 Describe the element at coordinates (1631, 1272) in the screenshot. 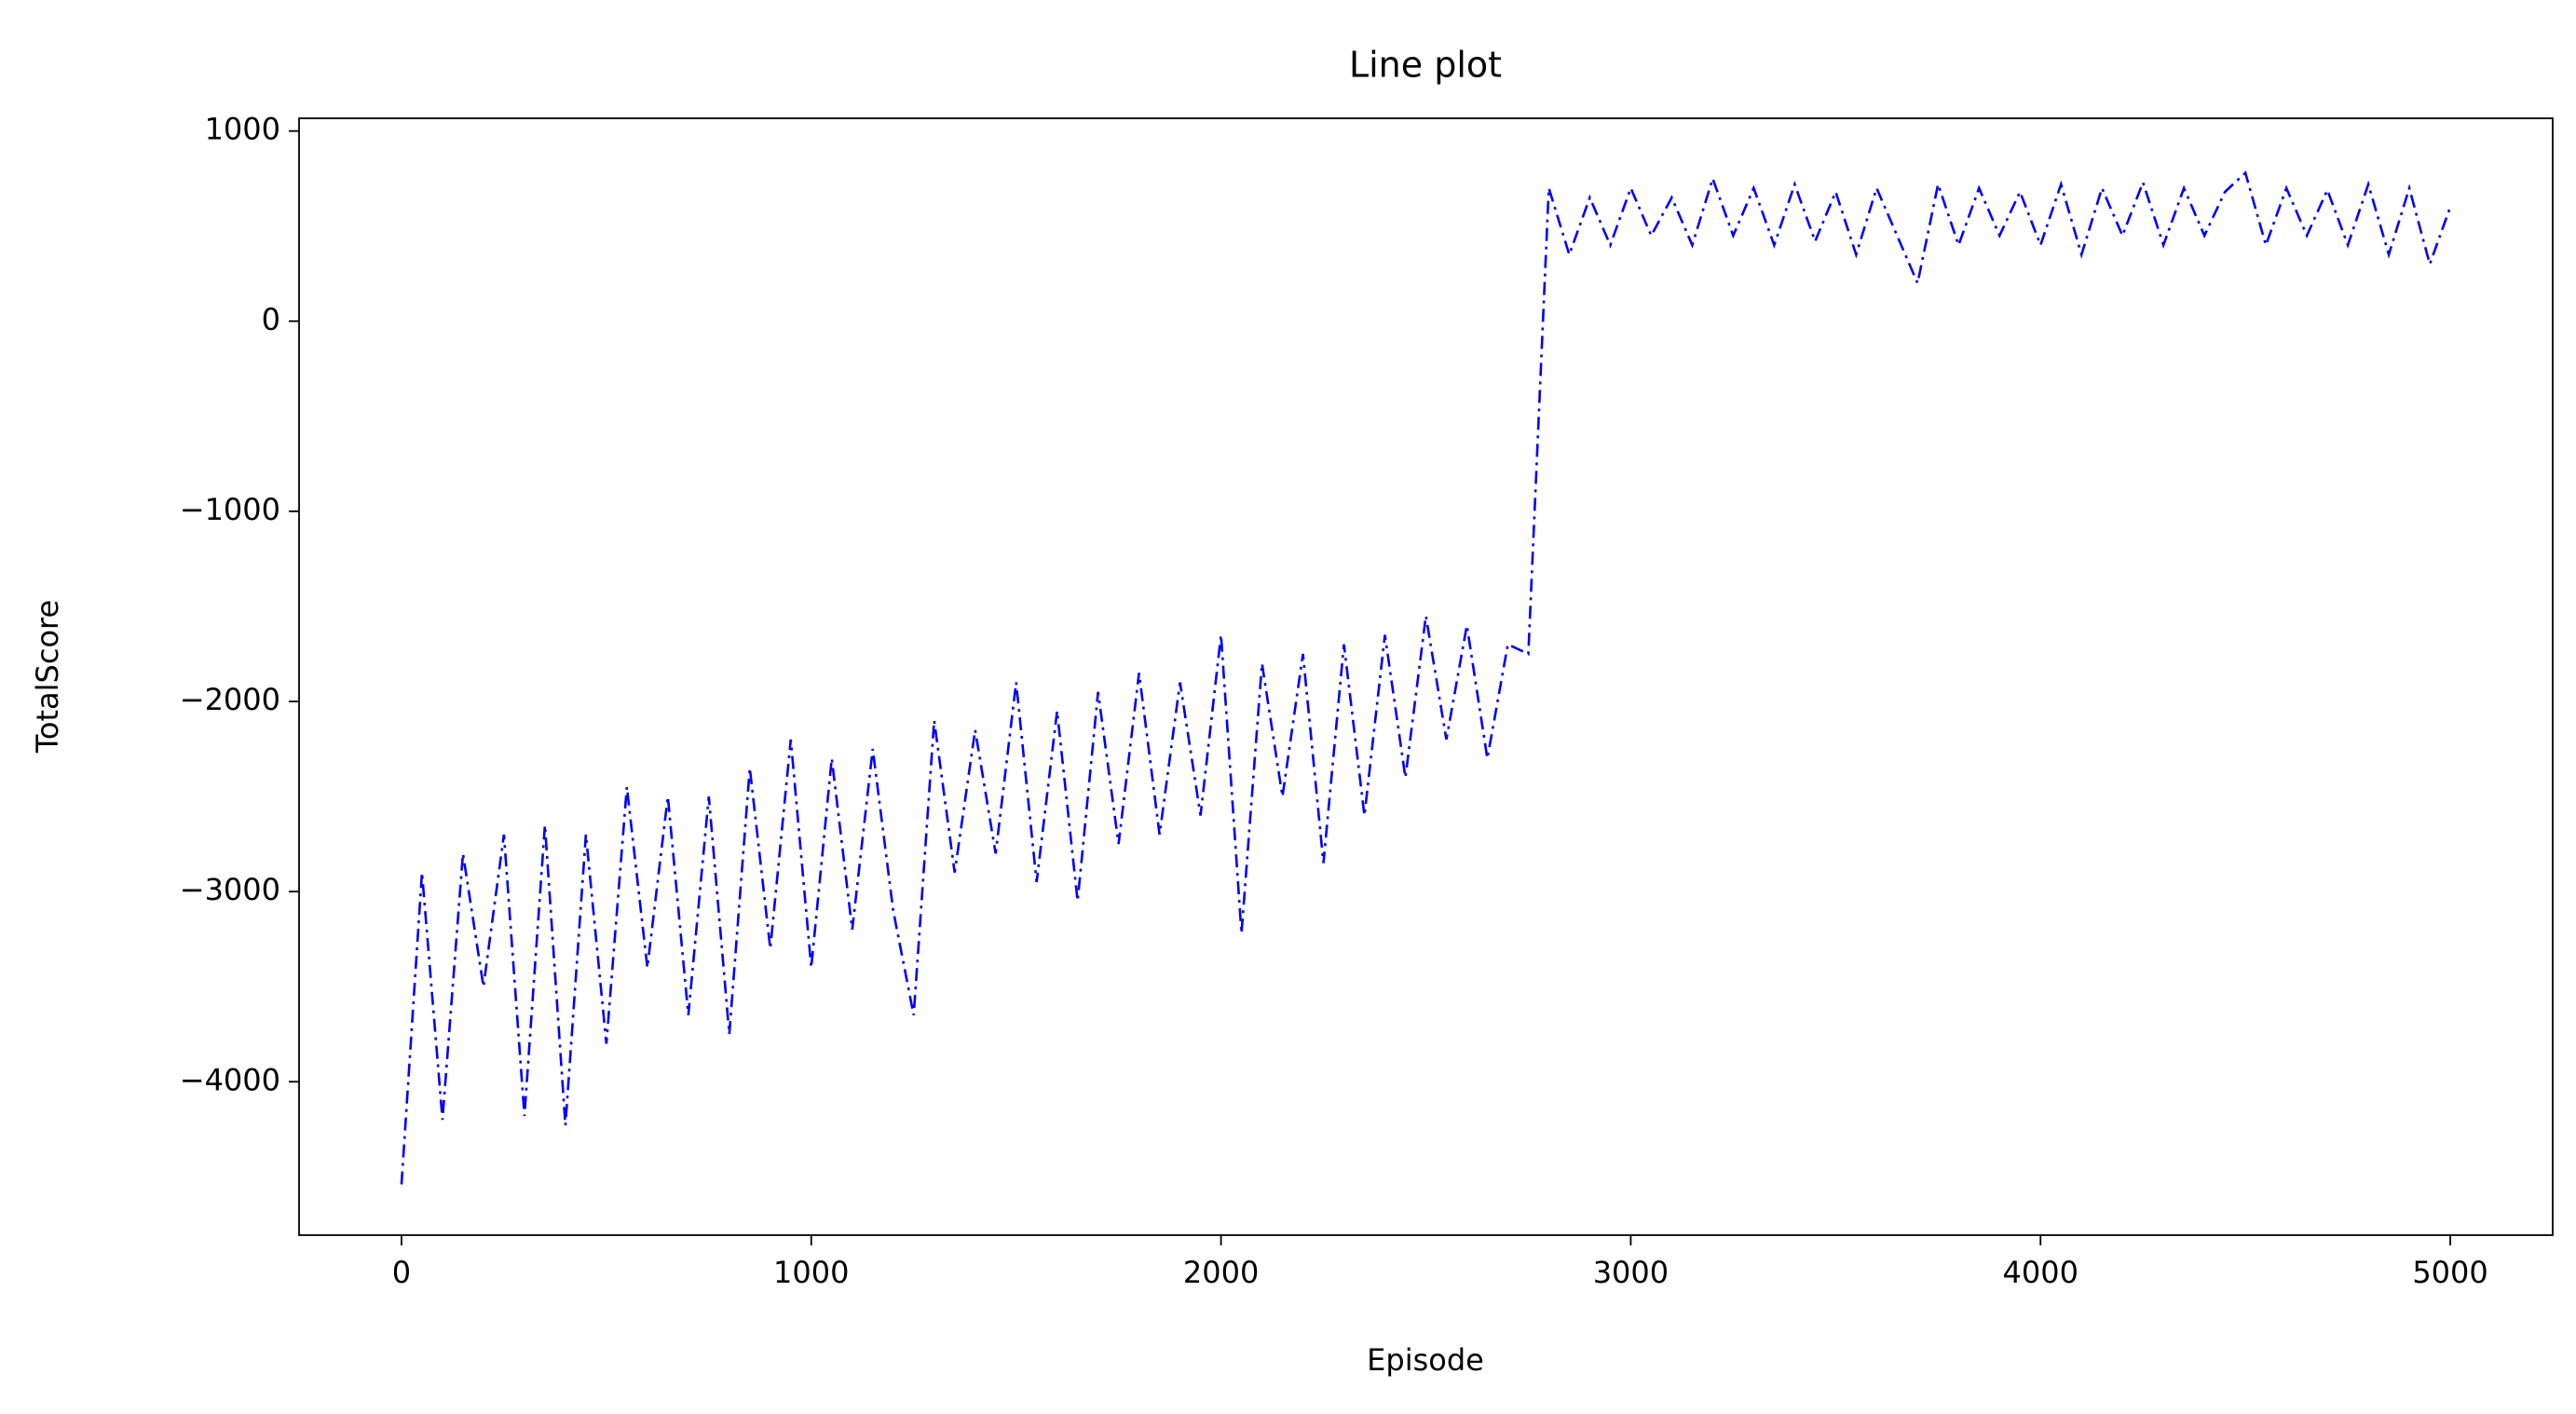

I see `x-tick-label: 3000` at that location.